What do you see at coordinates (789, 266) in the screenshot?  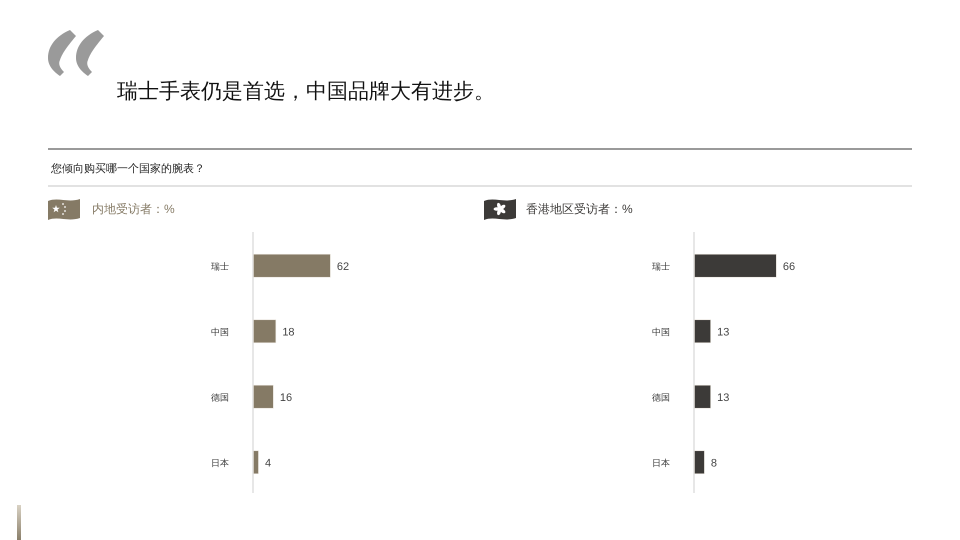 I see `data-label: 66` at bounding box center [789, 266].